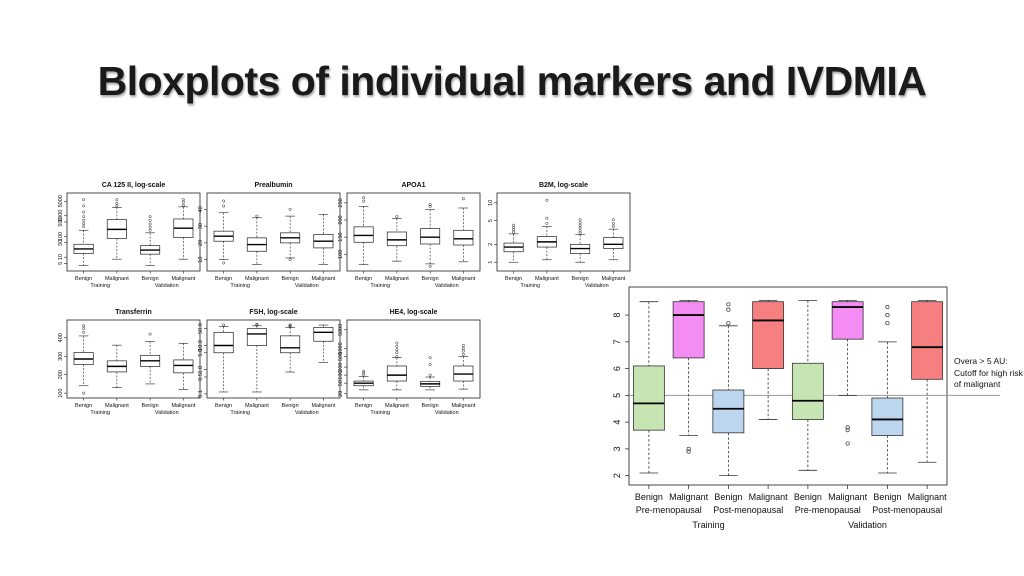 The height and width of the screenshot is (576, 1024). What do you see at coordinates (167, 286) in the screenshot?
I see `cohort-label-ca125: Validation` at bounding box center [167, 286].